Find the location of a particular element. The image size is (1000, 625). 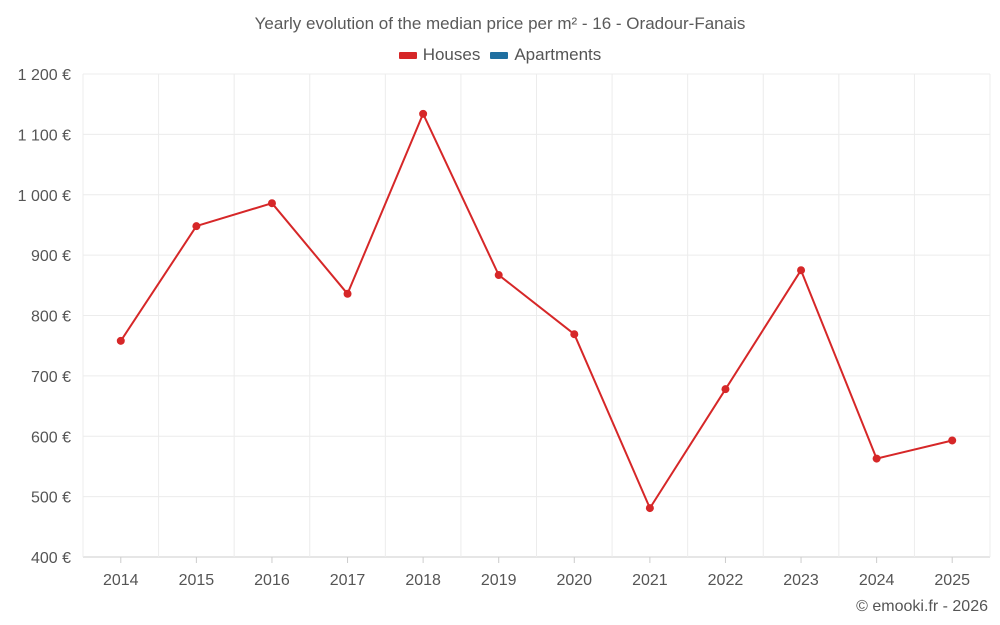

legend-item-apartments: Apartments is located at coordinates (545, 55).